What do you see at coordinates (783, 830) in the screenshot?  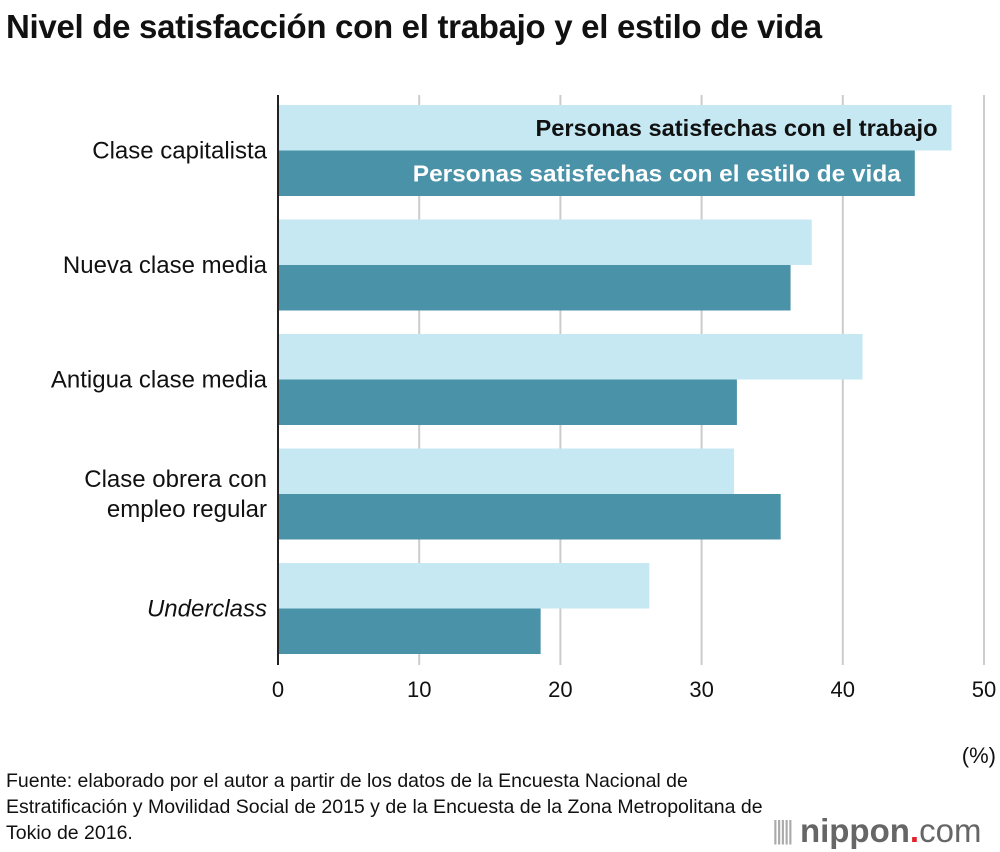 I see `logo-waves-icon: |||||` at bounding box center [783, 830].